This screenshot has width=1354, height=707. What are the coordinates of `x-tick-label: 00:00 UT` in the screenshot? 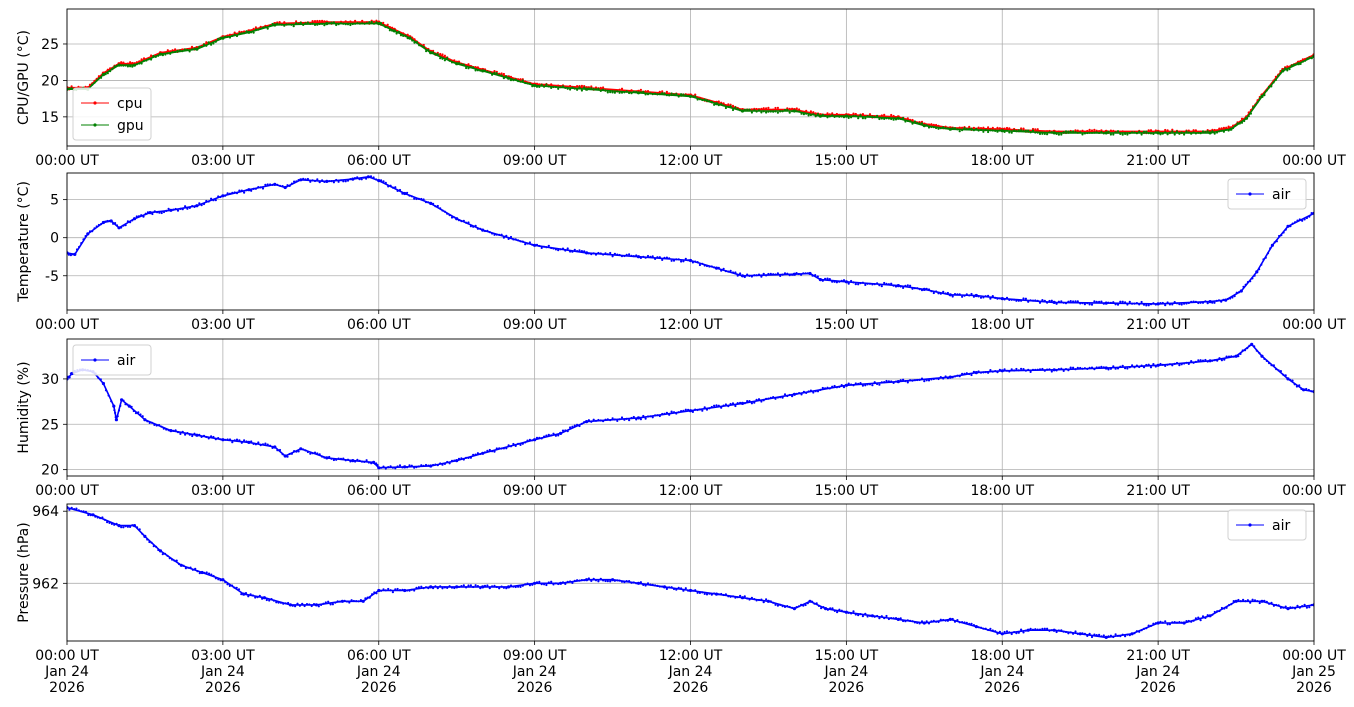 It's located at (67, 491).